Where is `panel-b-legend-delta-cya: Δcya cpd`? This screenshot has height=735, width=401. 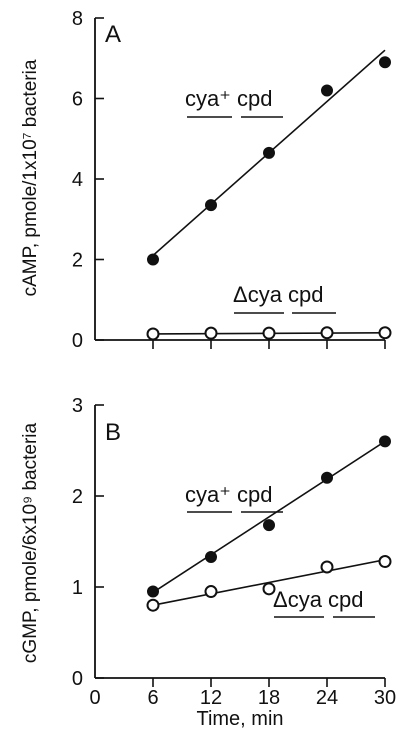 panel-b-legend-delta-cya: Δcya cpd is located at coordinates (318, 599).